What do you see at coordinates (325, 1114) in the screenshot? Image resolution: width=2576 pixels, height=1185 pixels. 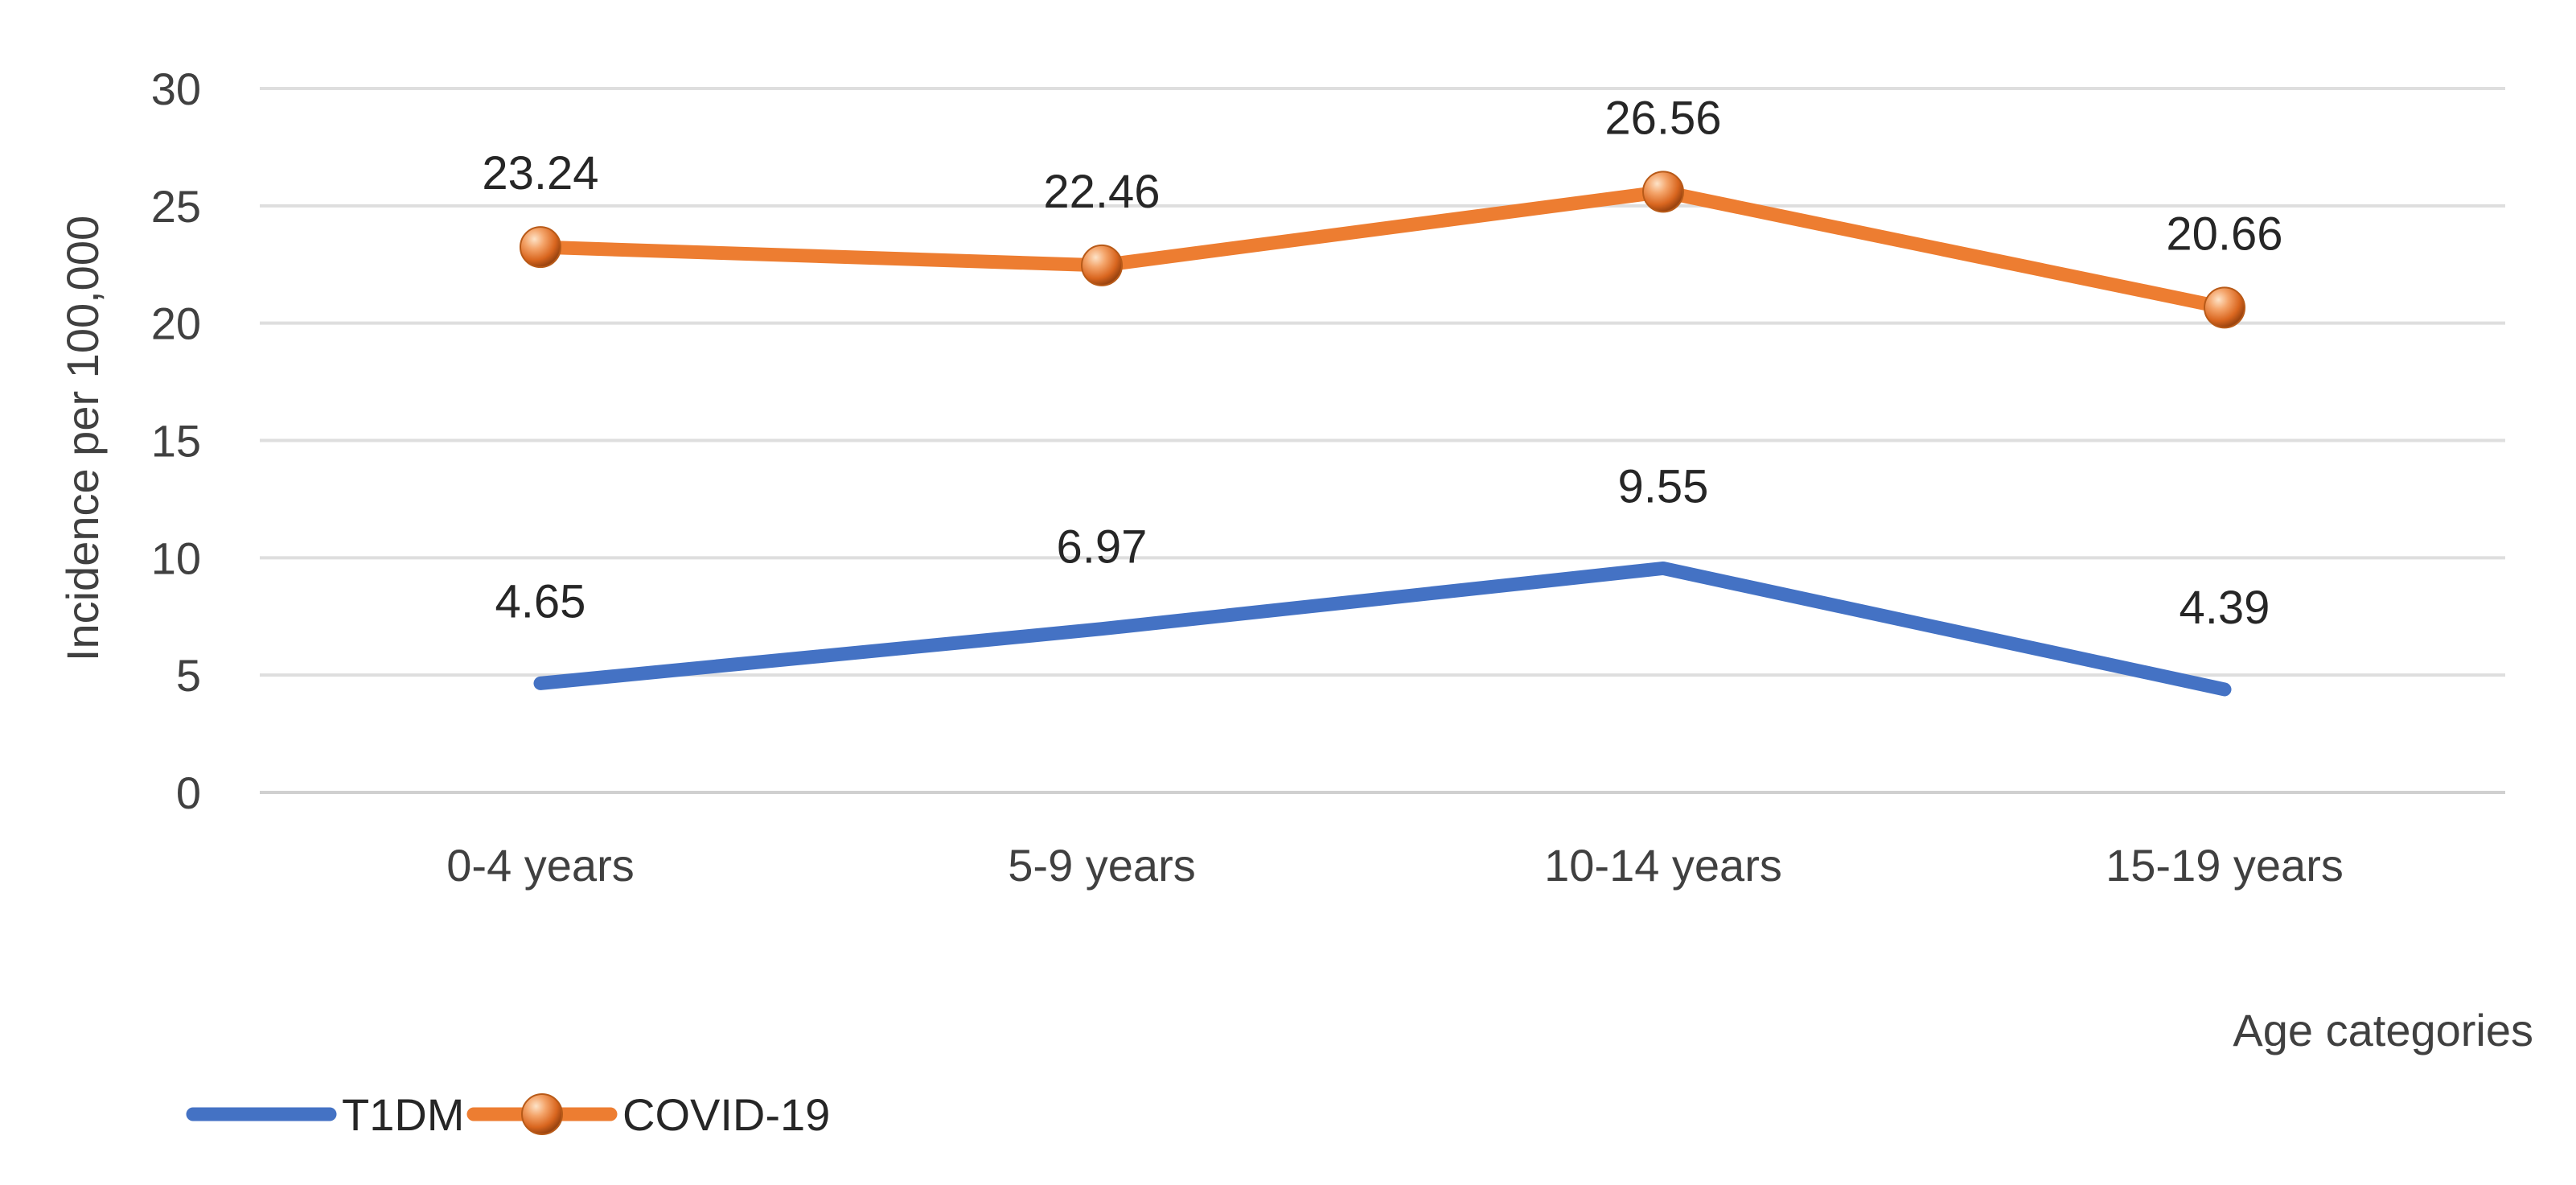 I see `legend-item: T1DM` at bounding box center [325, 1114].